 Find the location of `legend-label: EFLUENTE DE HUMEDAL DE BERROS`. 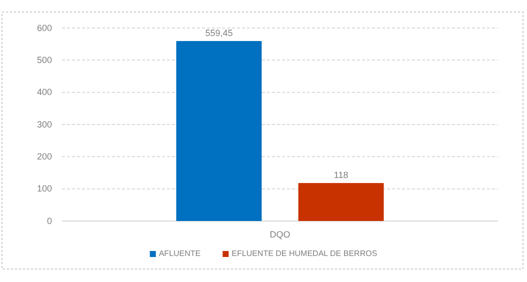

legend-label: EFLUENTE DE HUMEDAL DE BERROS is located at coordinates (305, 253).